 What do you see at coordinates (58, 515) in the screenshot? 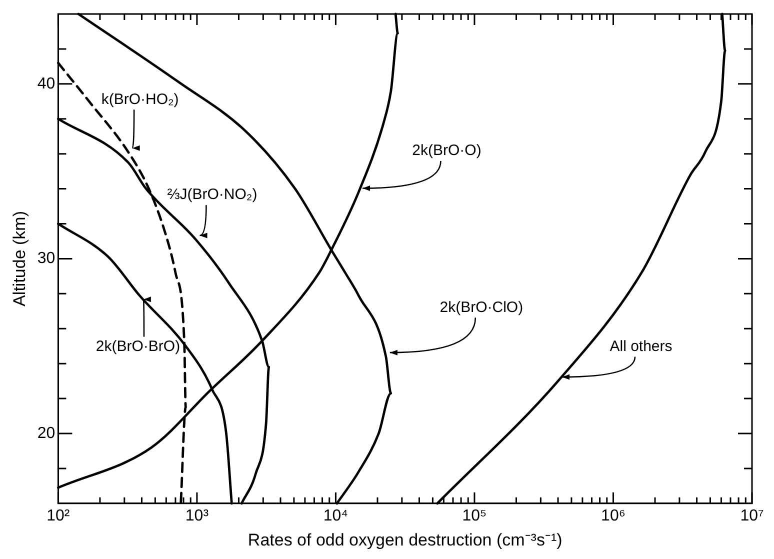
I see `x-tick-label: 10²` at bounding box center [58, 515].